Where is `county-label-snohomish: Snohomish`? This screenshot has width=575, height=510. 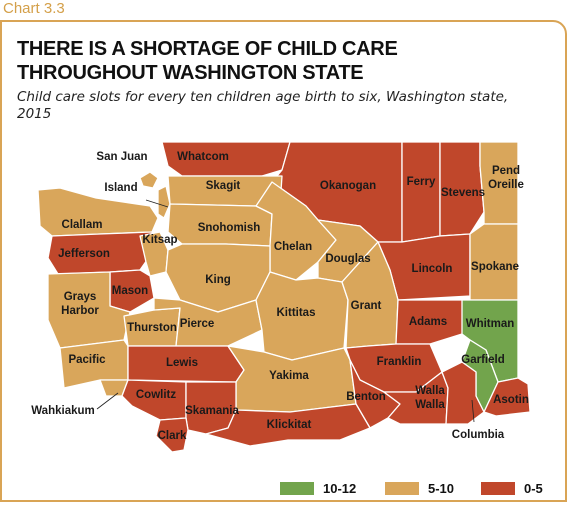
county-label-snohomish: Snohomish is located at coordinates (229, 228).